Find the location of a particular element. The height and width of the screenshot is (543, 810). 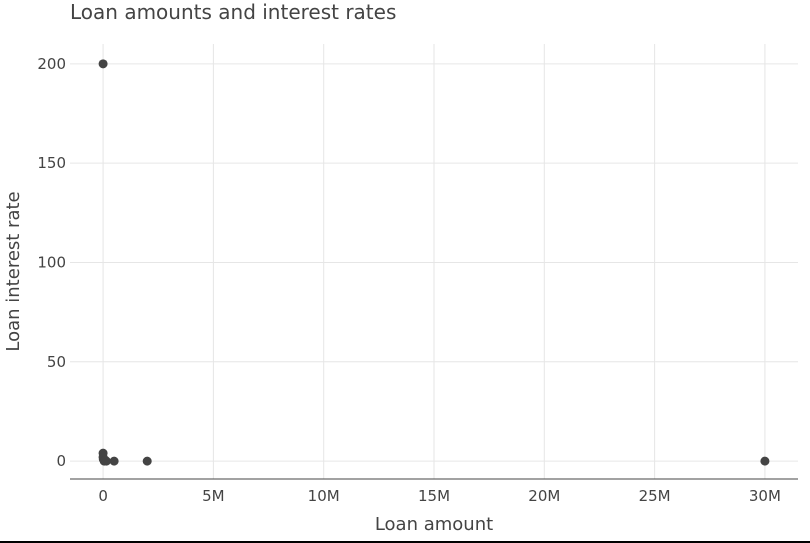

x-tick-label: 0 is located at coordinates (103, 496).